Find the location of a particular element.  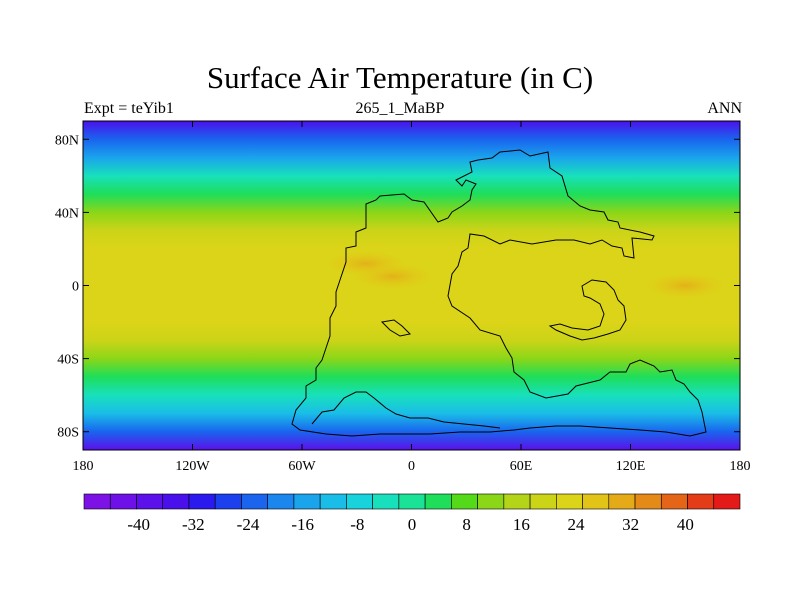

map-title: Surface Air Temperature (in C) is located at coordinates (400, 77).